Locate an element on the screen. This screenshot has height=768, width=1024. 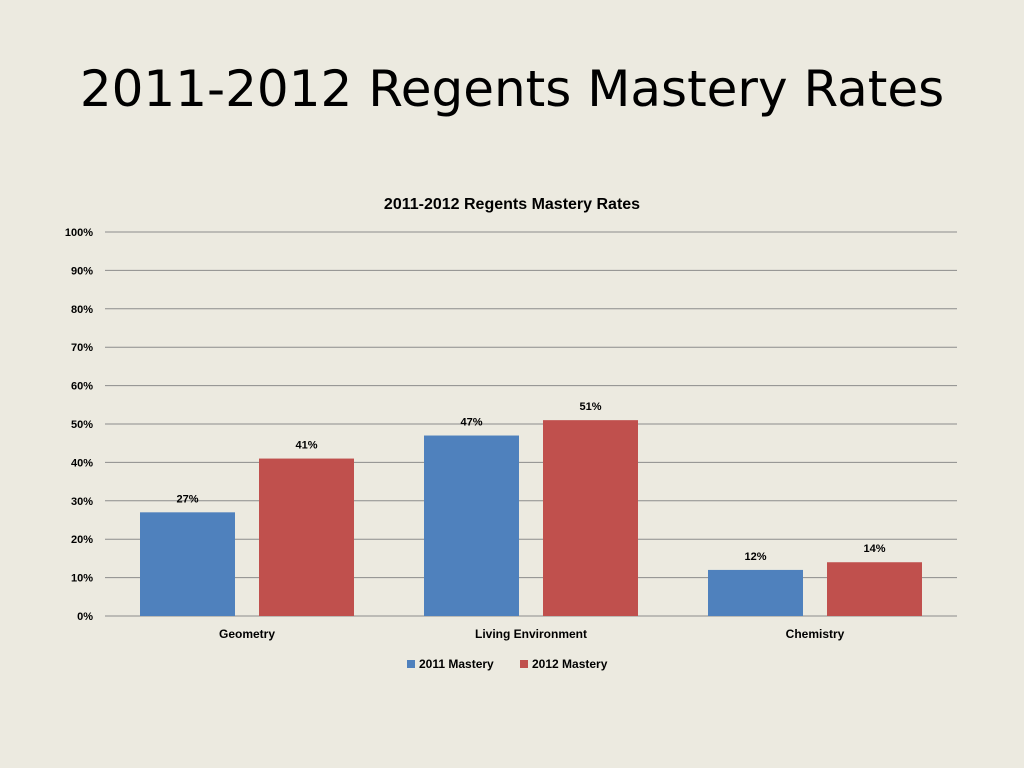
y-axis-tick-labels: 0% 10% 20% 30% 40% 50% 60% 70% 80% 90% 100% is located at coordinates (79, 425).